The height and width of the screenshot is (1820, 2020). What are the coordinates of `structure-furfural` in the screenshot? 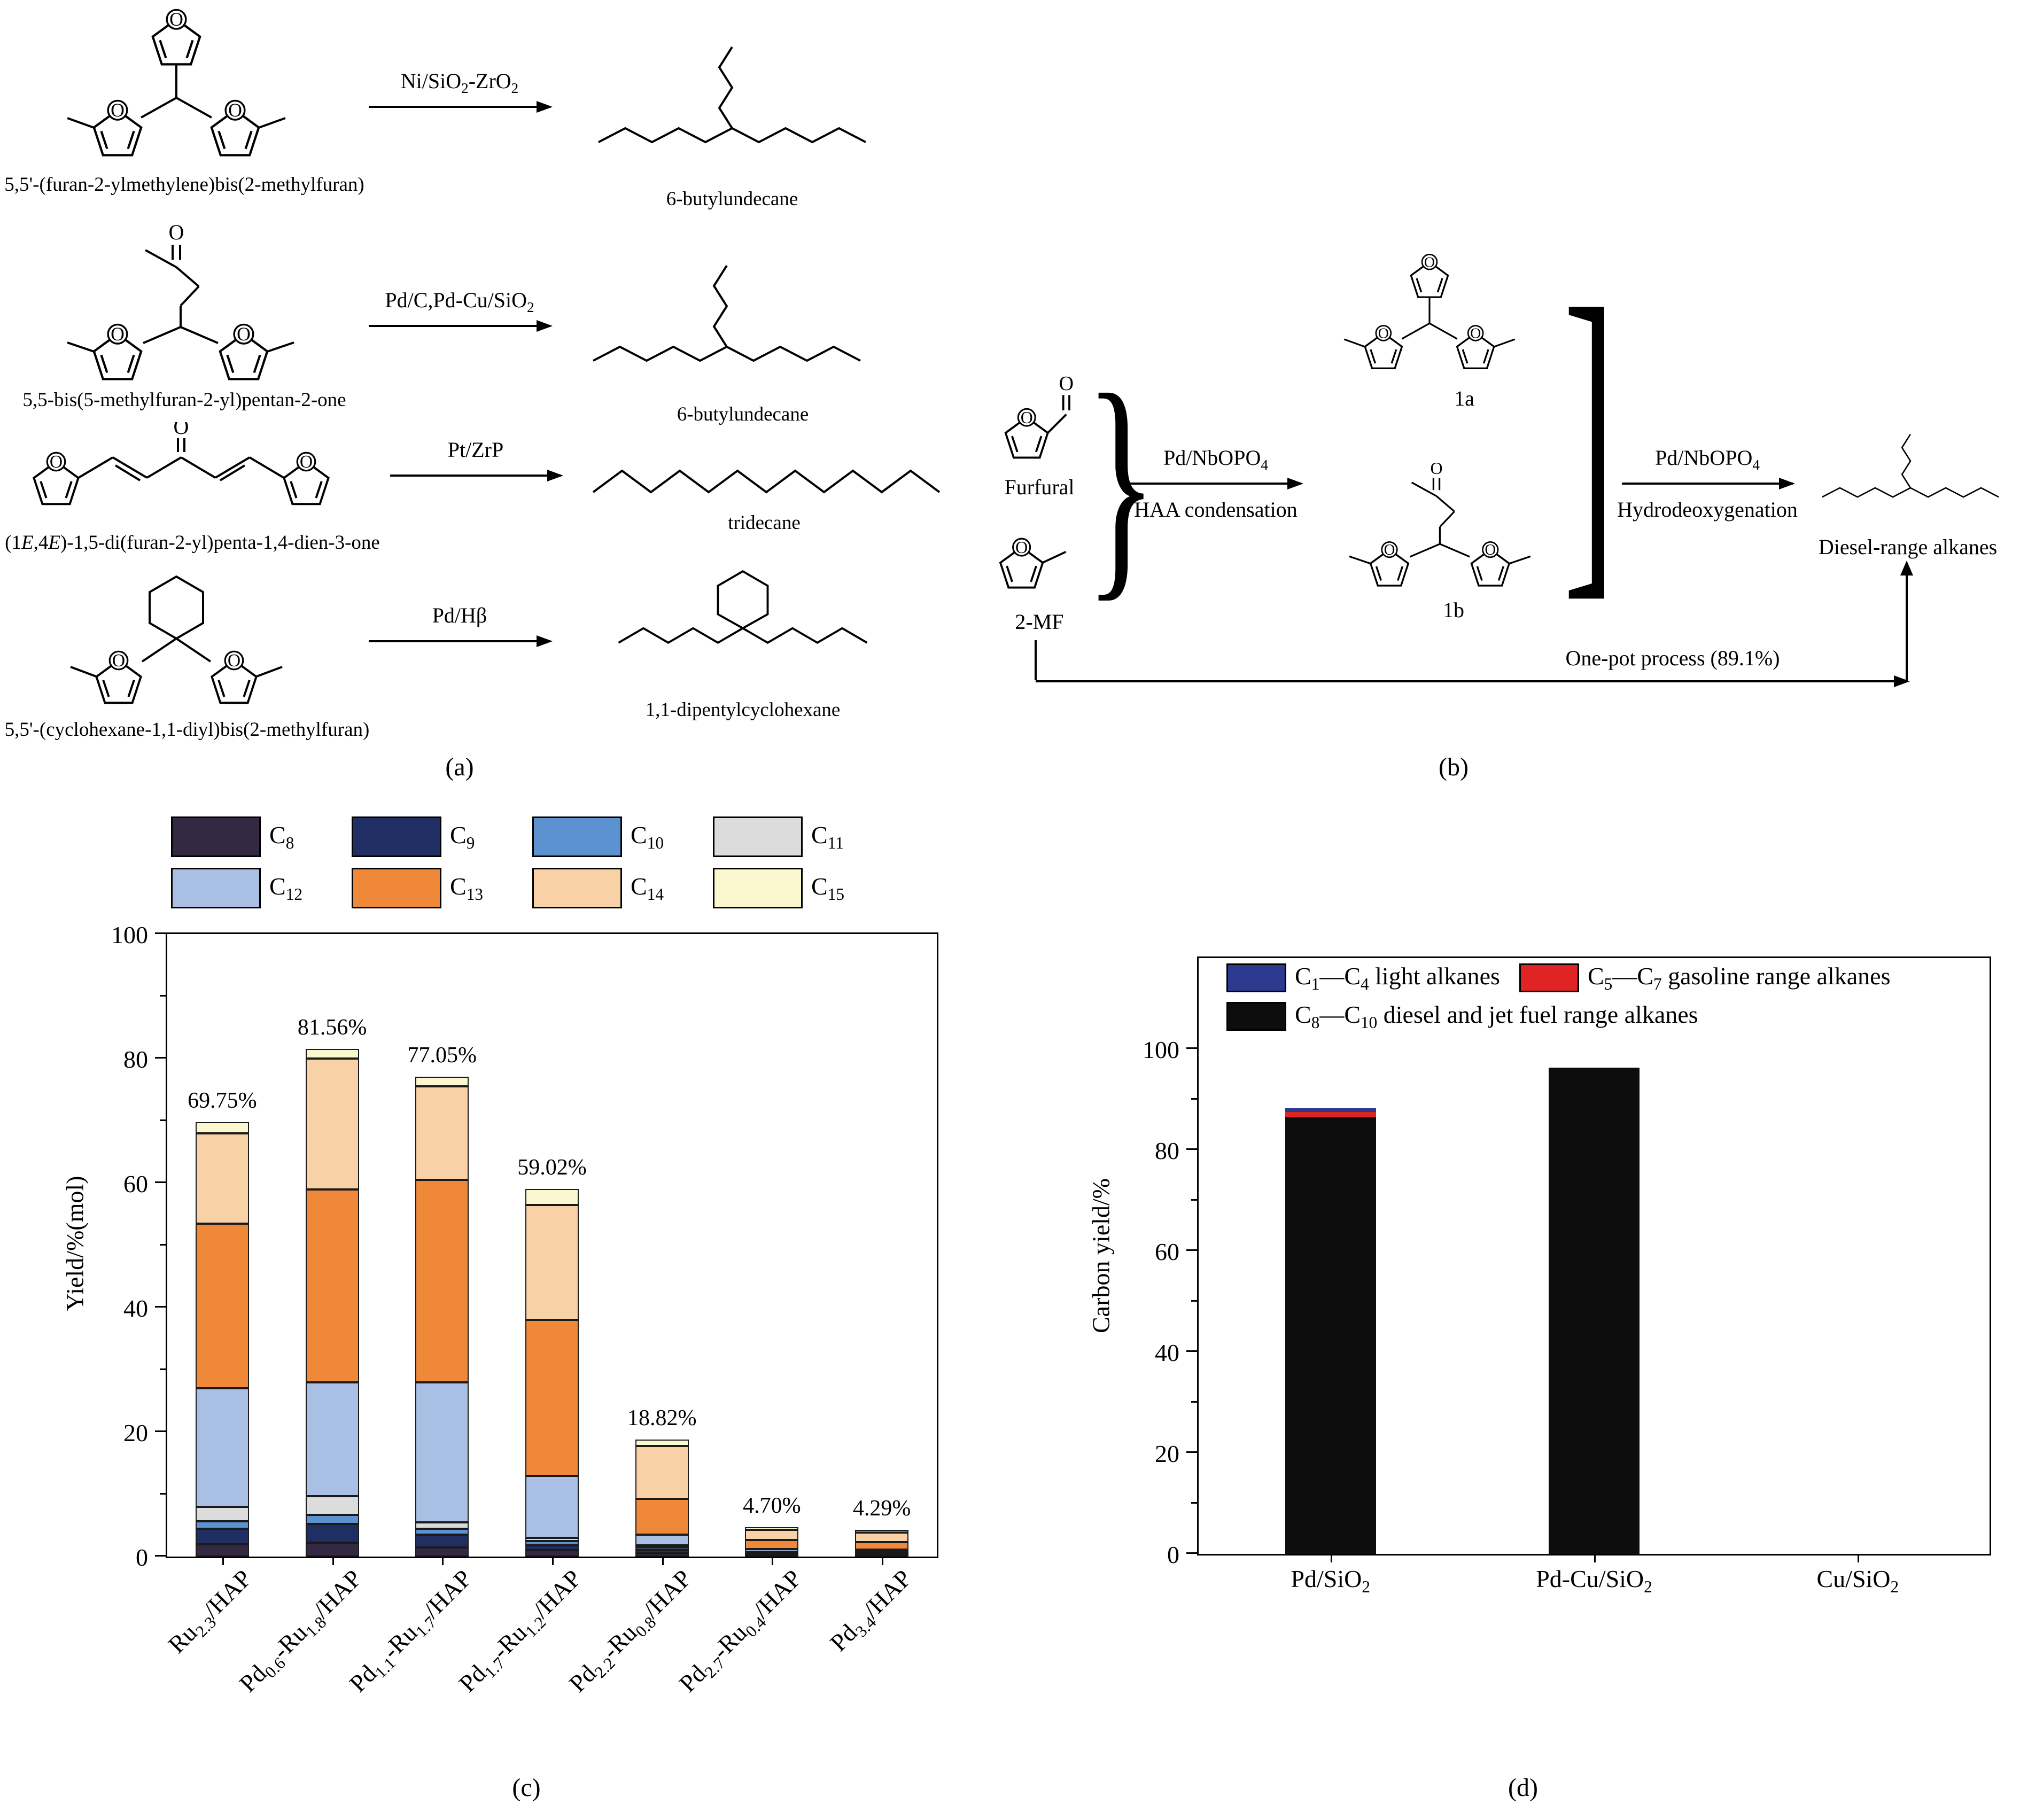 It's located at (1040, 419).